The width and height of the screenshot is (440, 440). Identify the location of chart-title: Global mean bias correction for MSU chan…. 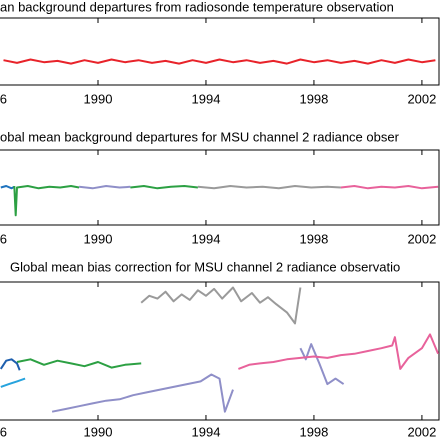
(205, 266).